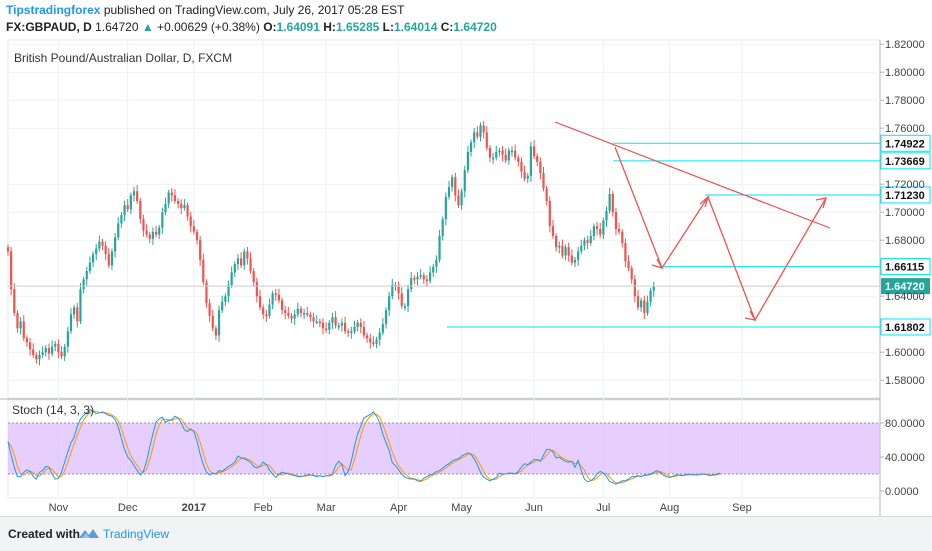 The width and height of the screenshot is (932, 551). What do you see at coordinates (398, 508) in the screenshot?
I see `x-tick-label: Apr` at bounding box center [398, 508].